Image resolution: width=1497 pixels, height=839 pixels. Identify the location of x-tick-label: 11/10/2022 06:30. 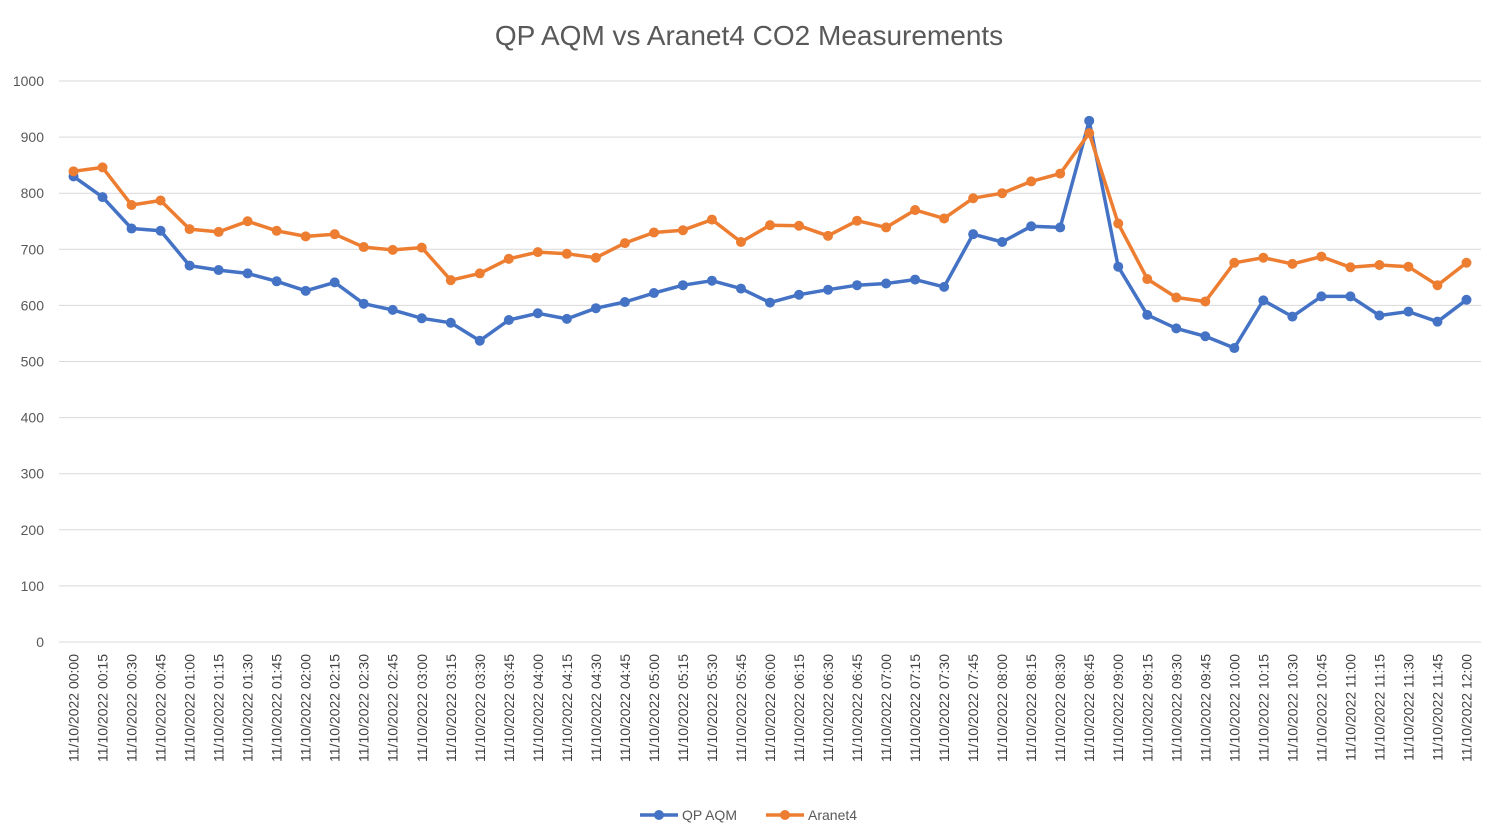
(828, 708).